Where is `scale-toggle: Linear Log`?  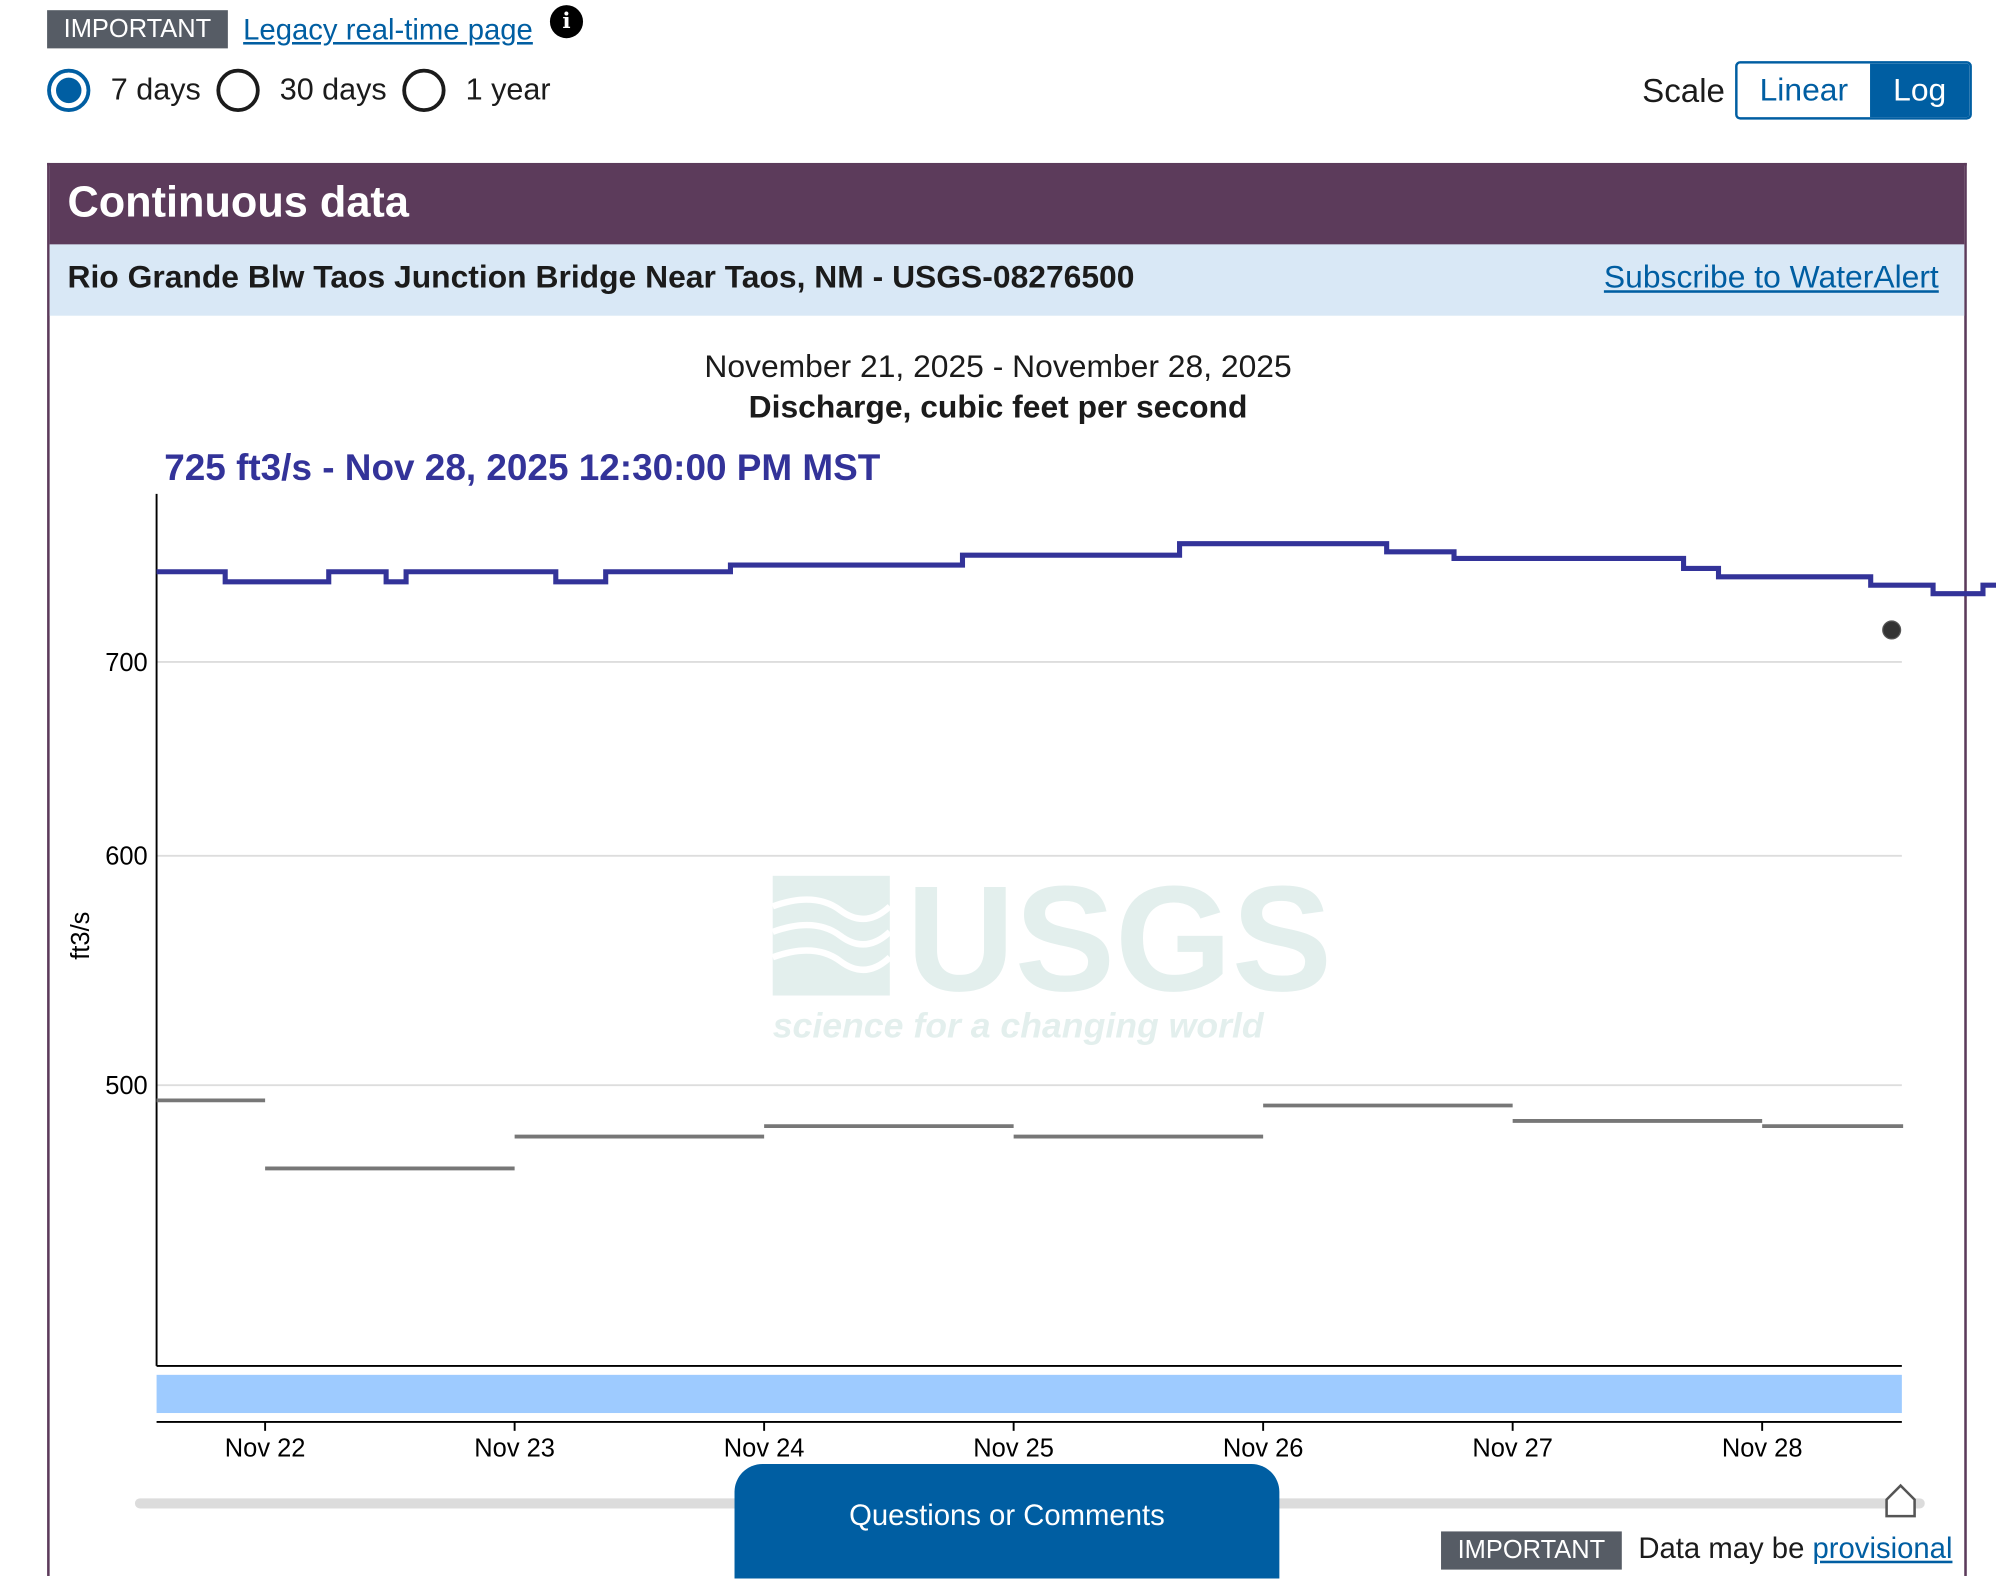
scale-toggle: Linear Log is located at coordinates (1853, 90).